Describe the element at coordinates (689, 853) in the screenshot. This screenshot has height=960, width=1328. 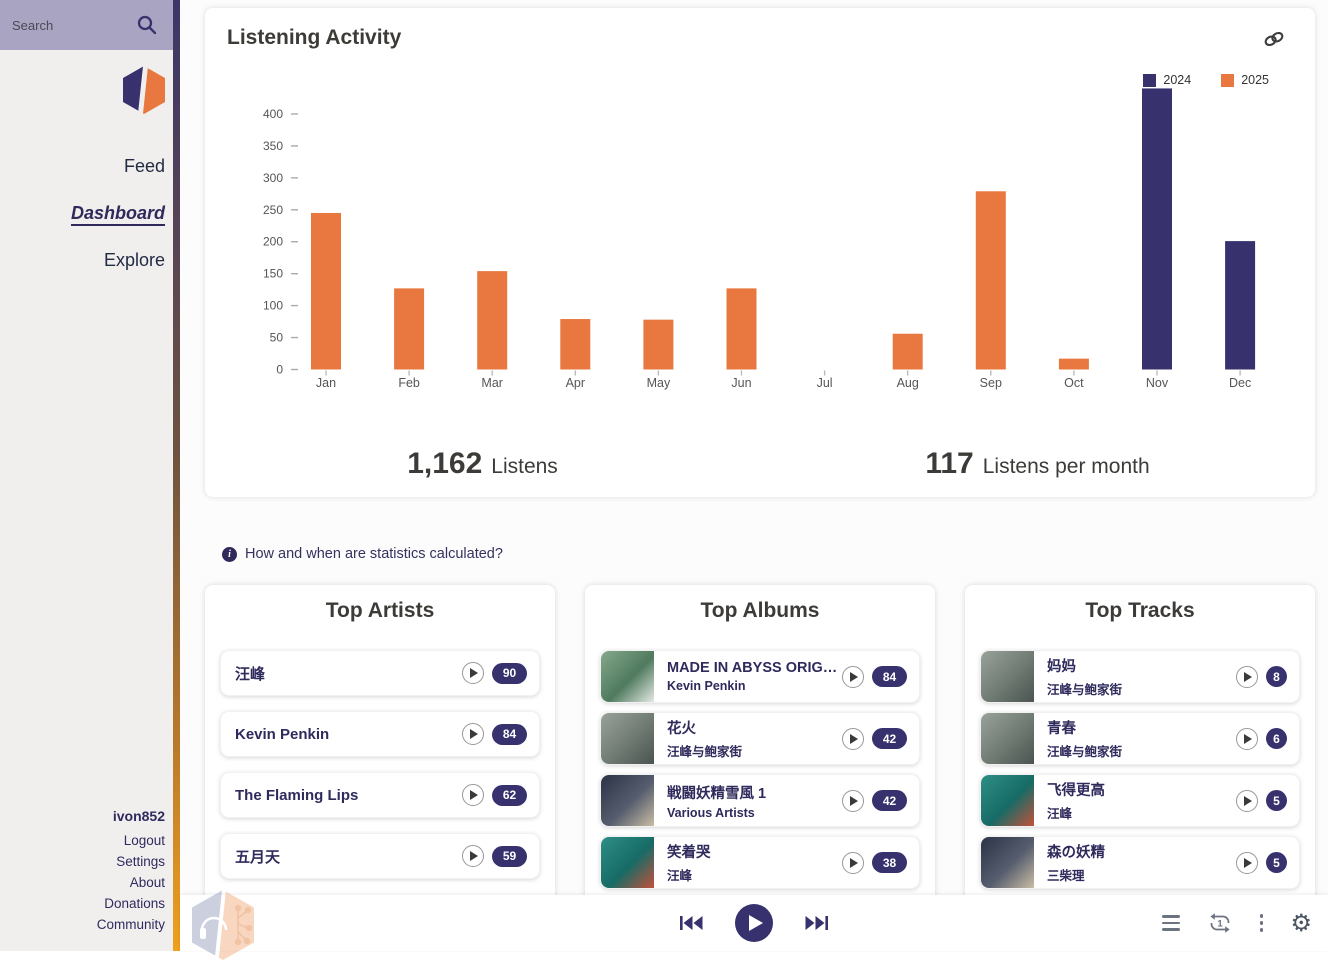
I see `item-title: 笑着哭` at that location.